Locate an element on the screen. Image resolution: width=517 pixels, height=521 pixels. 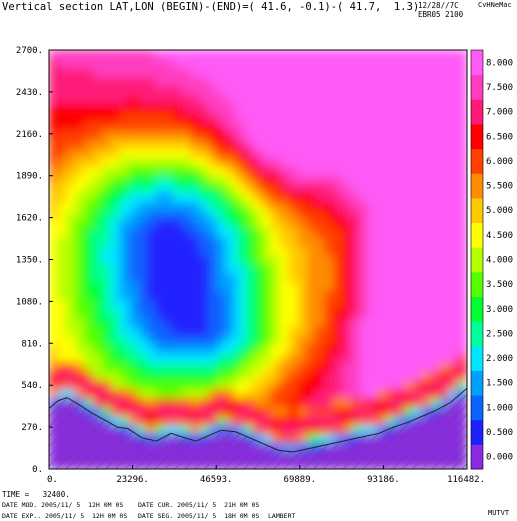
projection-label: LAMBERT is located at coordinates (282, 516).